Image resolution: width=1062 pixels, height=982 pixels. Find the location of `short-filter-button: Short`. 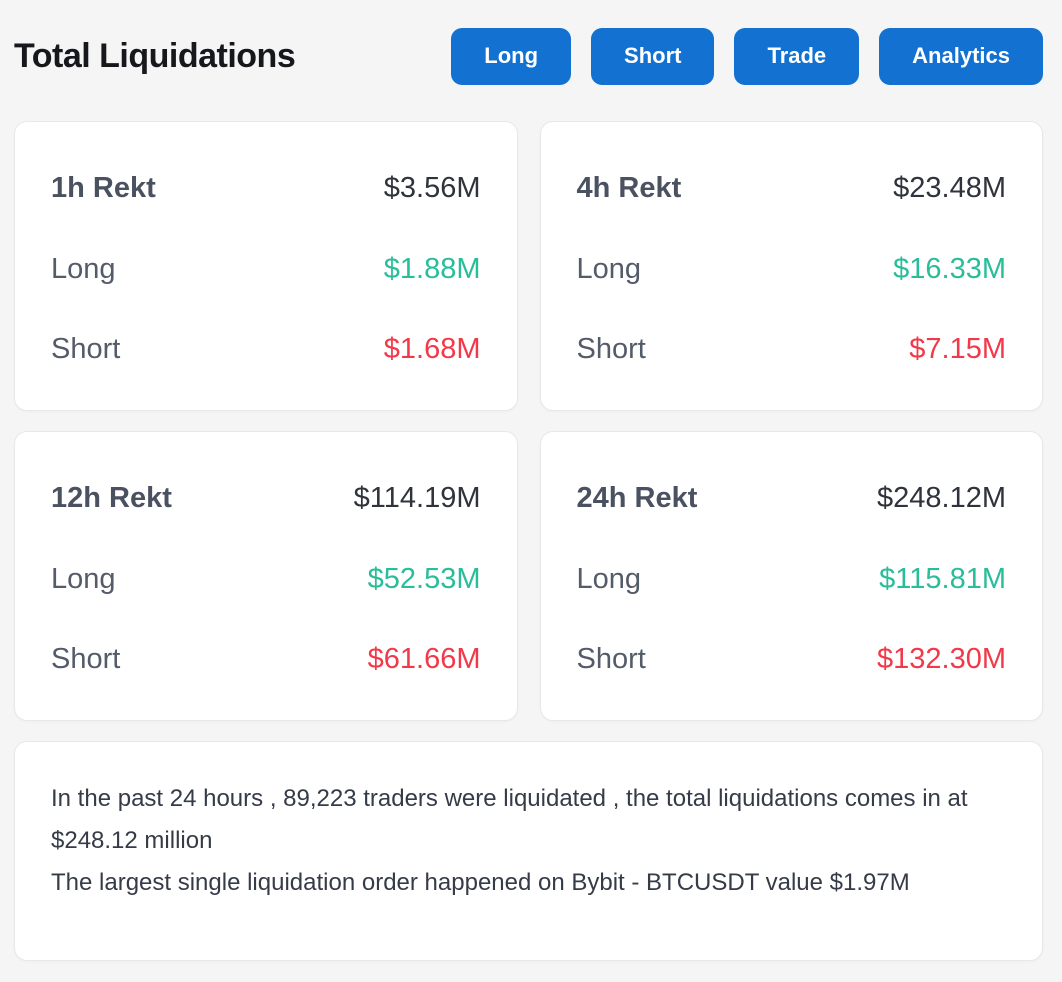

short-filter-button: Short is located at coordinates (653, 56).